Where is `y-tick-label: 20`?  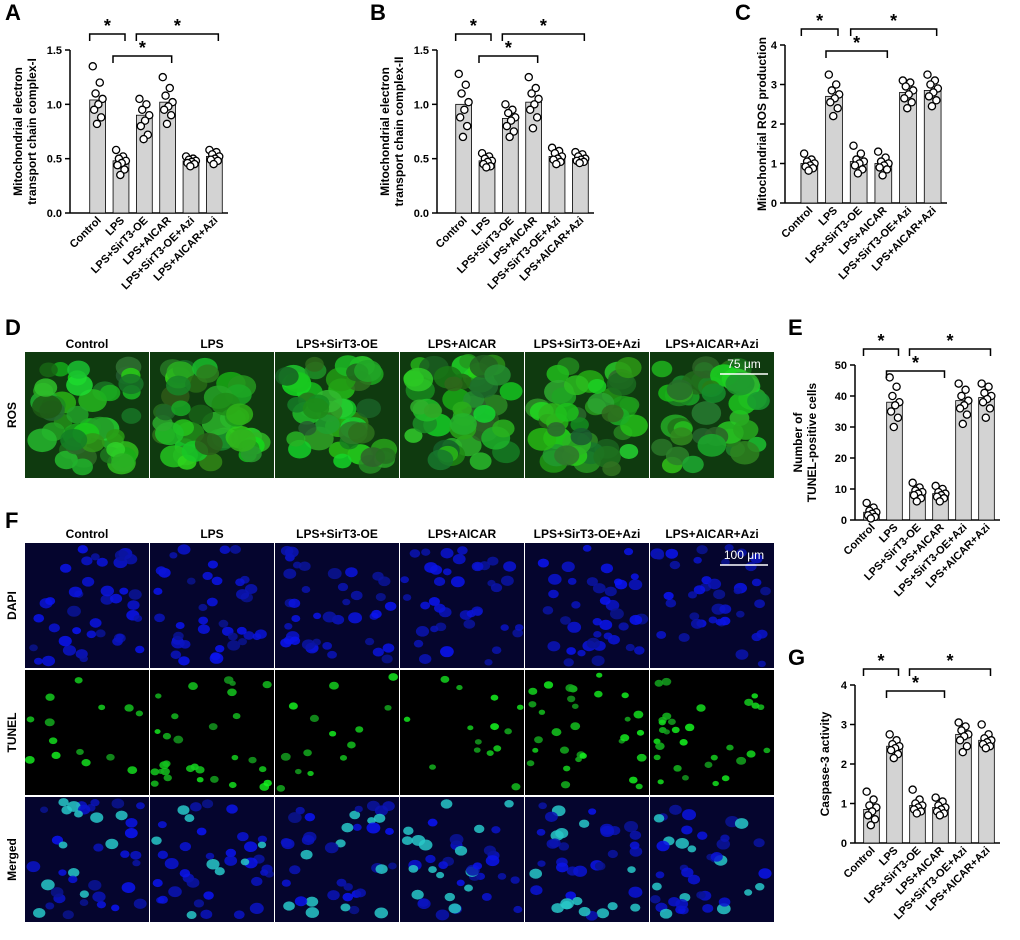
y-tick-label: 20 is located at coordinates (841, 459).